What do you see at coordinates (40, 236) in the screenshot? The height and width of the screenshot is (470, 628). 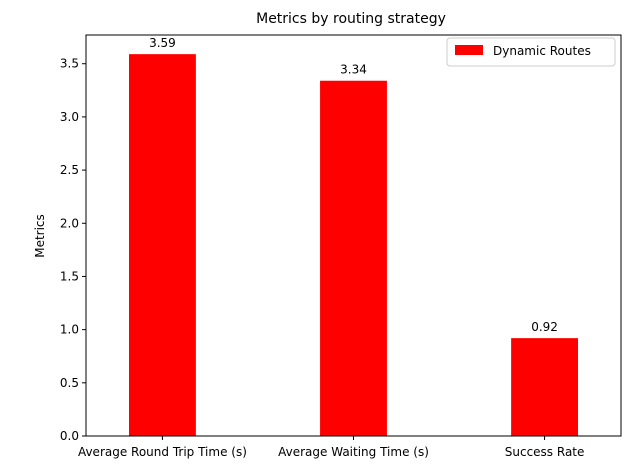 I see `y-axis-label: Metrics` at bounding box center [40, 236].